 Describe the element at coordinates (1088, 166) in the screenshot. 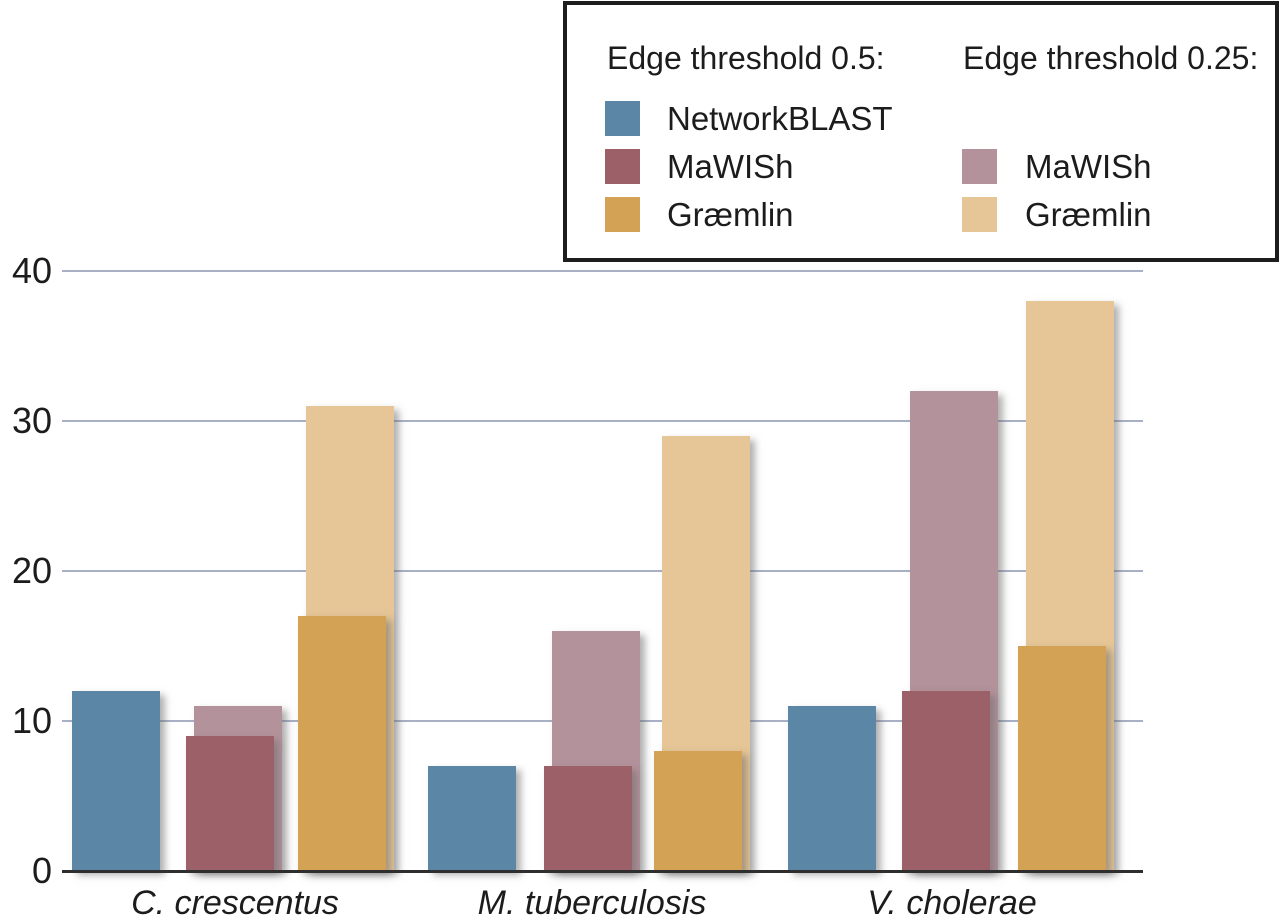

I see `legend-label-mawish-025: MaWISh` at that location.